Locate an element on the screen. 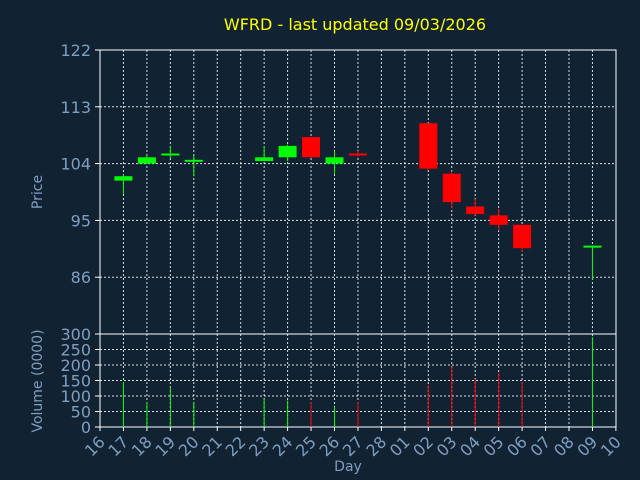 Image resolution: width=640 pixels, height=480 pixels. price-tick-label: 104 is located at coordinates (75, 164).